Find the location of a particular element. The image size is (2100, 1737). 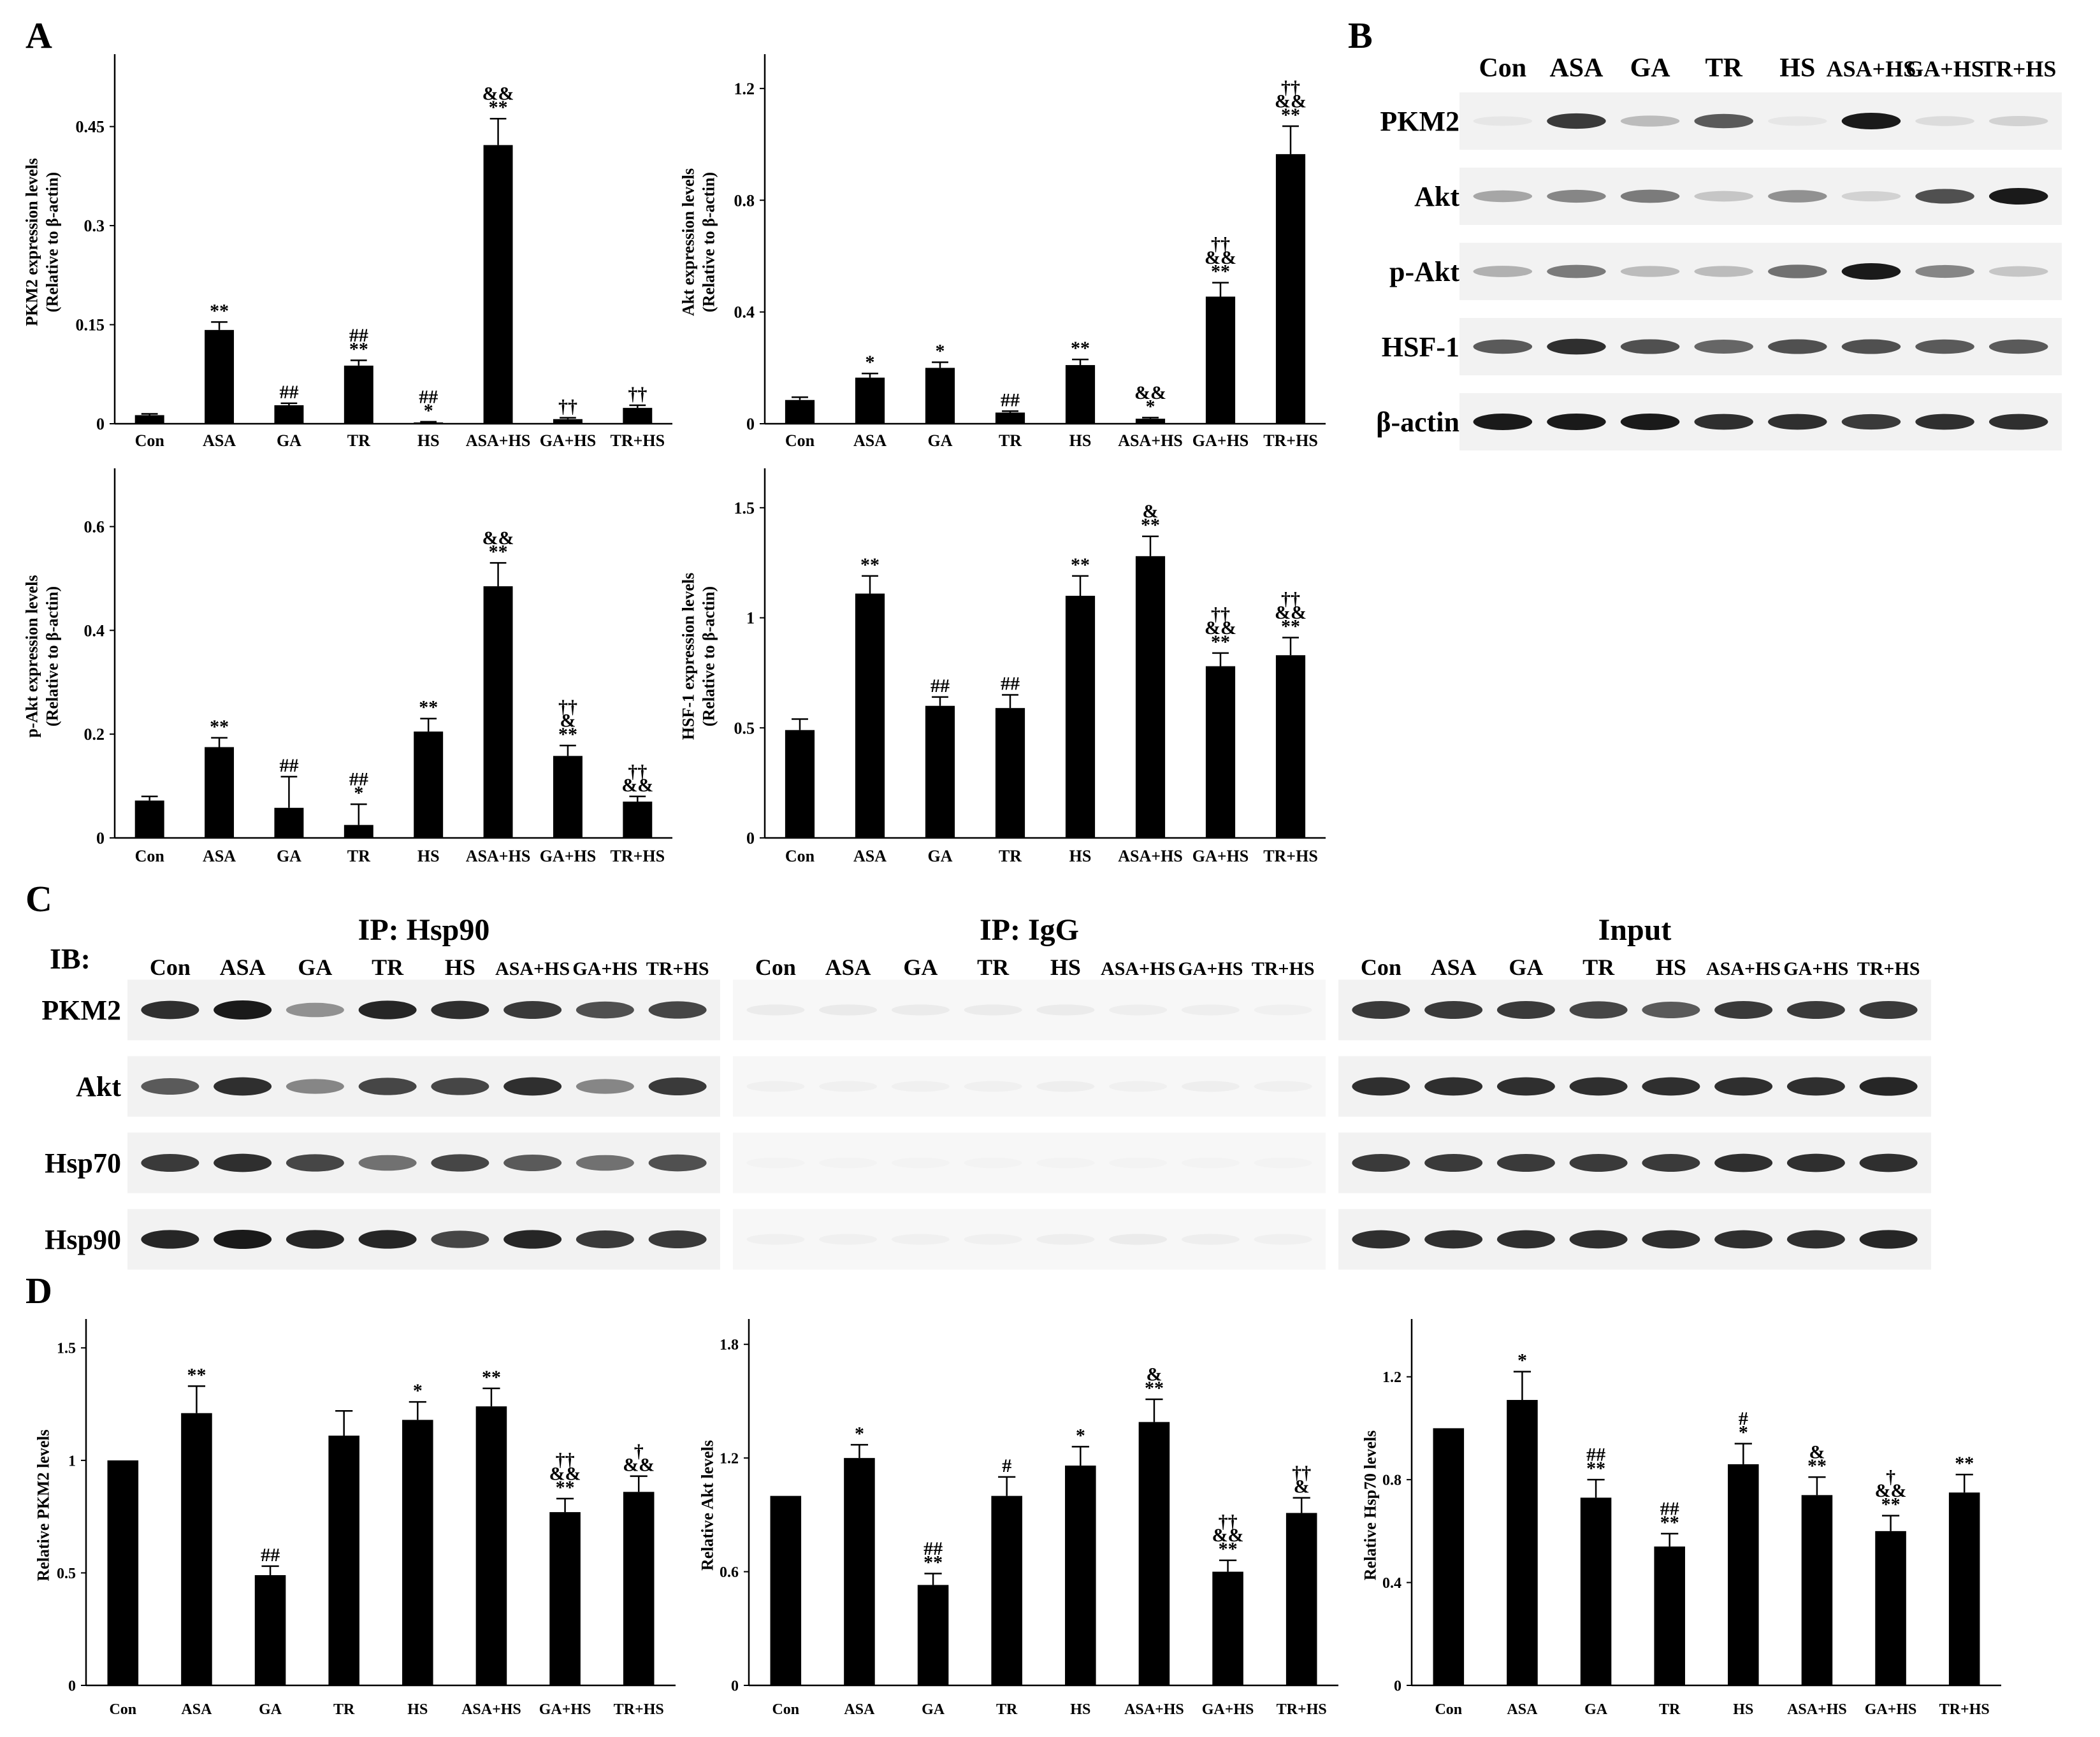

ib-label: IB: is located at coordinates (70, 958).